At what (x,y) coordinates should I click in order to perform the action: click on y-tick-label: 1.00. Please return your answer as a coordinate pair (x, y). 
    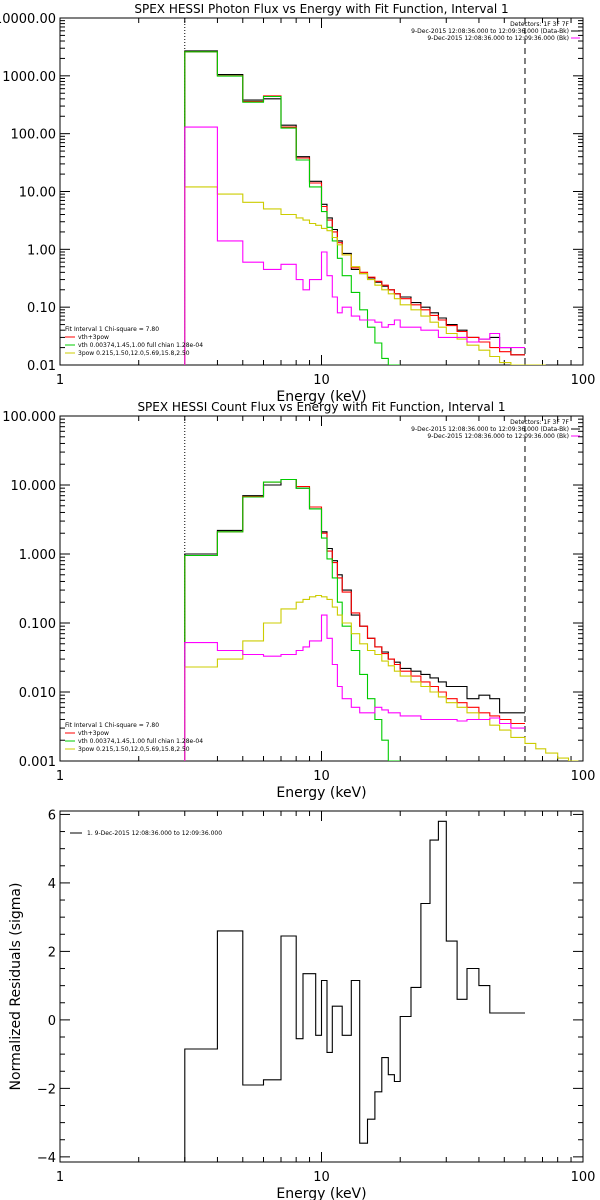
    Looking at the image, I should click on (41, 250).